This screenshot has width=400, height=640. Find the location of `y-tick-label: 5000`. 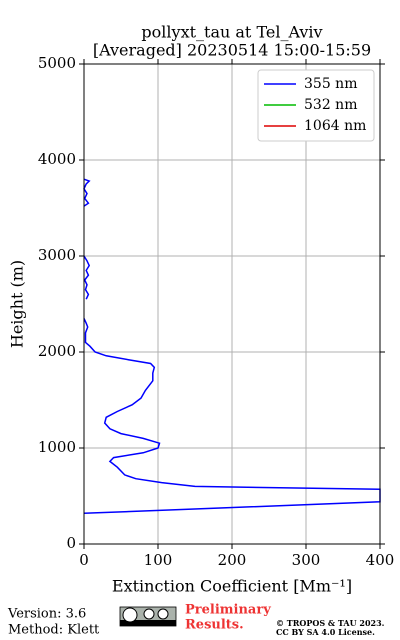

y-tick-label: 5000 is located at coordinates (57, 63).